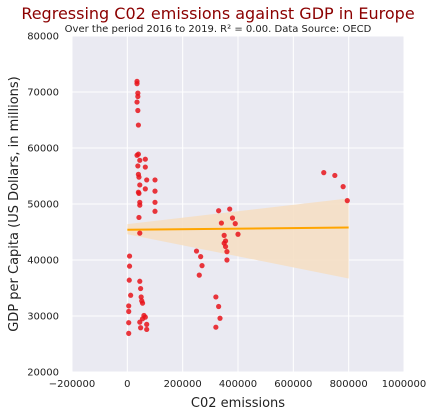 The height and width of the screenshot is (417, 436). What do you see at coordinates (349, 384) in the screenshot?
I see `x-tick-label: 800000` at bounding box center [349, 384].